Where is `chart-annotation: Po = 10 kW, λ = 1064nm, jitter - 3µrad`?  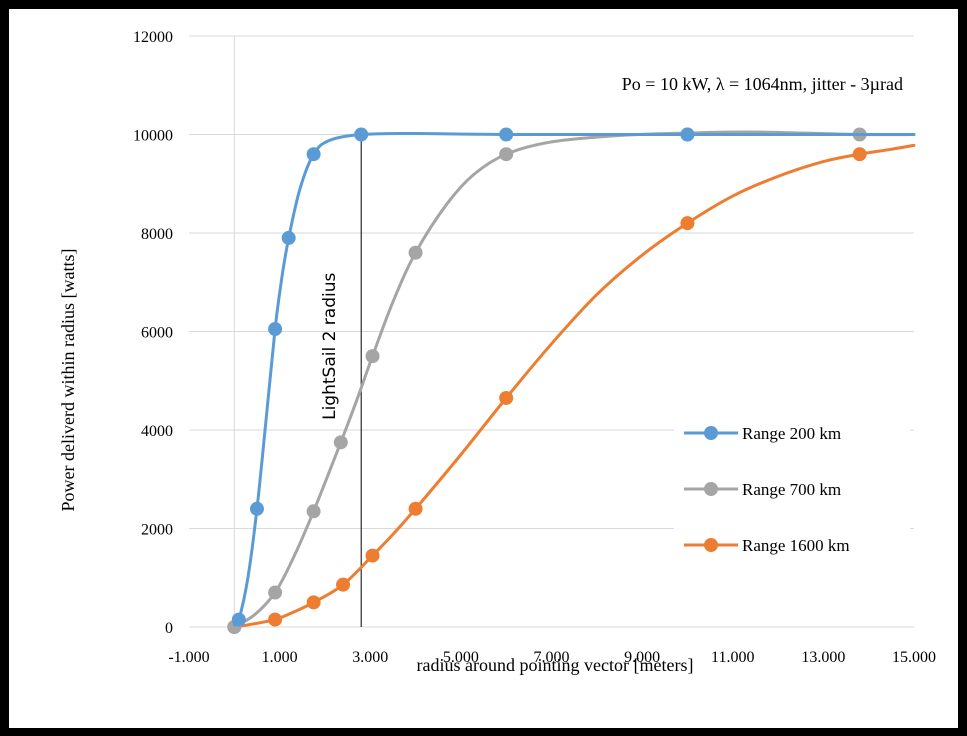 chart-annotation: Po = 10 kW, λ = 1064nm, jitter - 3µrad is located at coordinates (762, 84).